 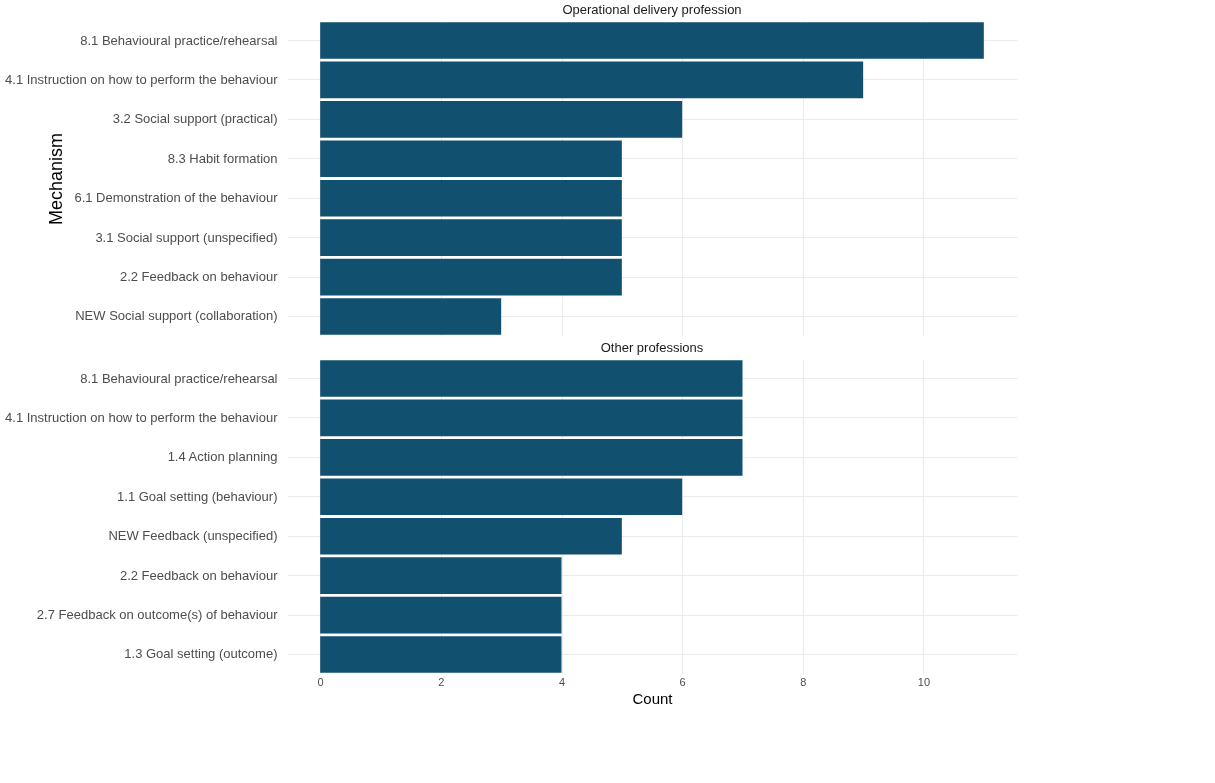 I want to click on y-tick-label: NEW Social support (collaboration), so click(x=176, y=316).